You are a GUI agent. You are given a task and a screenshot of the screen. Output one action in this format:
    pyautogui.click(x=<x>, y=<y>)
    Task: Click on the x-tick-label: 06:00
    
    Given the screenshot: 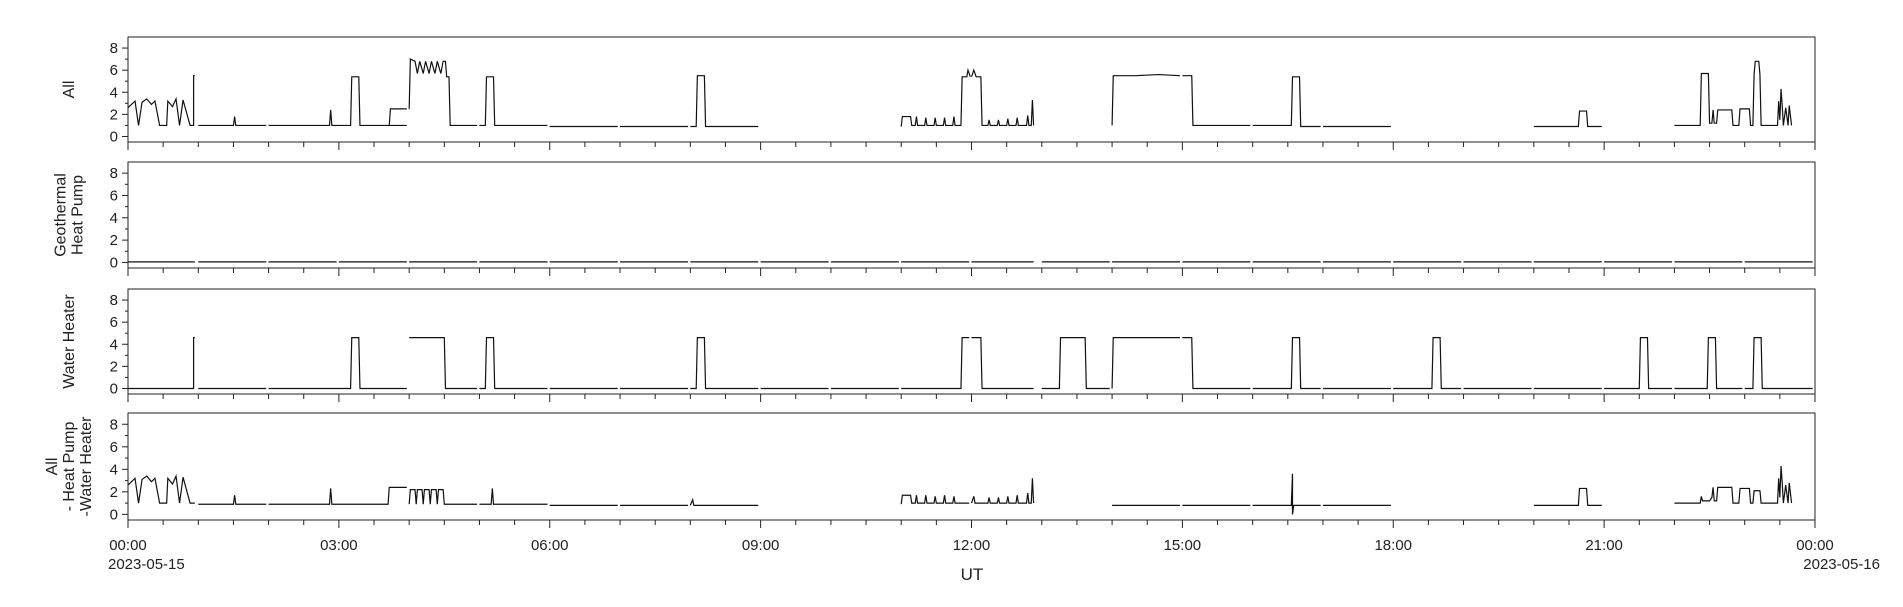 What is the action you would take?
    pyautogui.click(x=550, y=545)
    